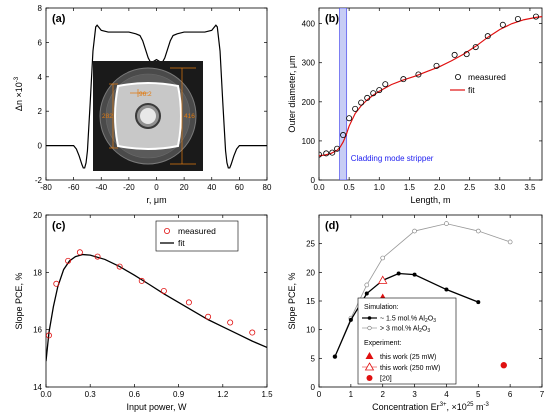  I want to click on panel-d-ytick-label-0: 0, so click(313, 387).